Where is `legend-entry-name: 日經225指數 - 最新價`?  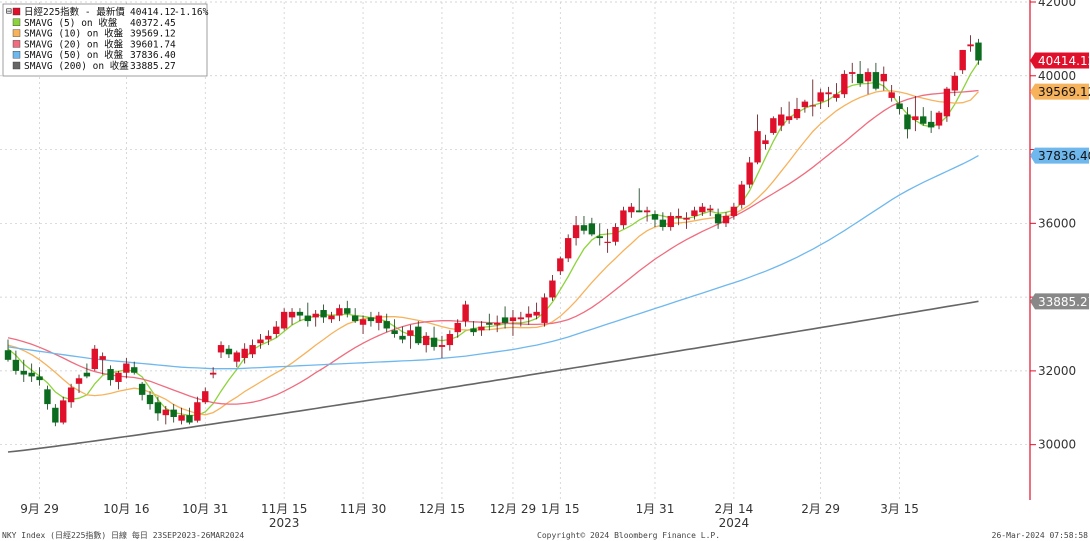
legend-entry-name: 日經225指數 - 最新價 is located at coordinates (74, 12).